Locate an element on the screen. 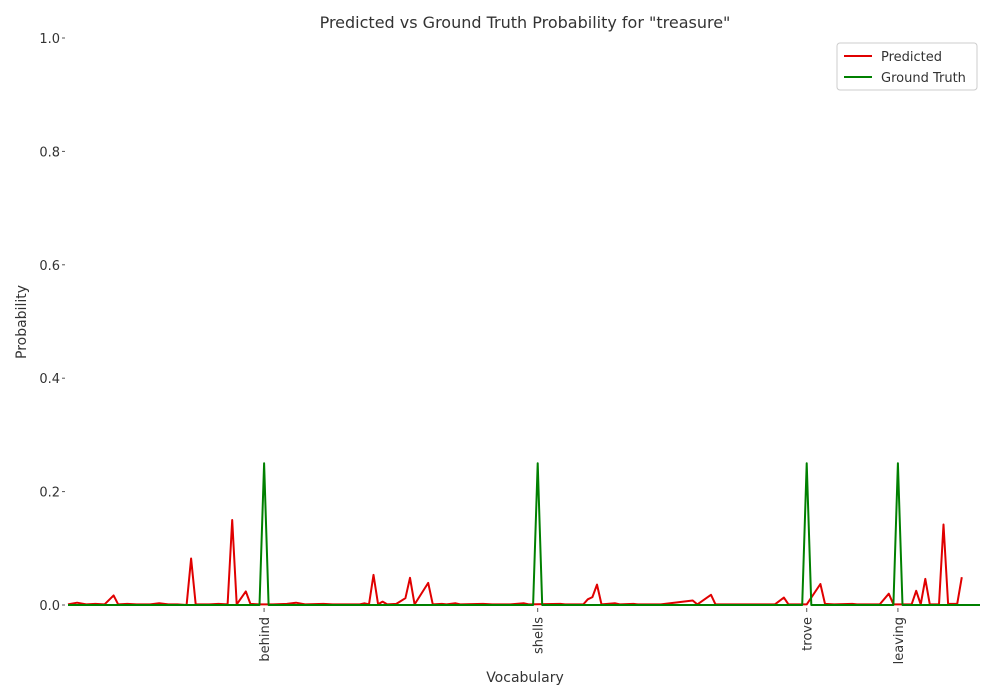 The height and width of the screenshot is (700, 1000). x-tick-label: behind is located at coordinates (265, 639).